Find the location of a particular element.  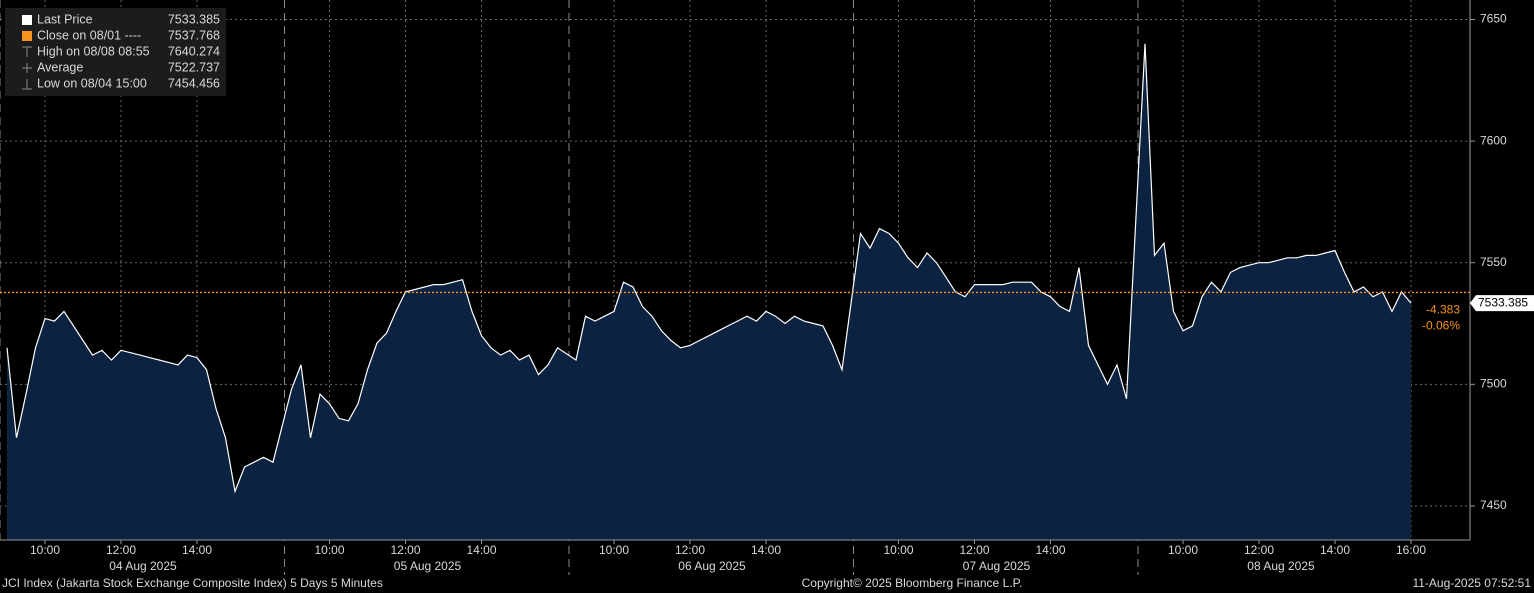

legend-label: Close on 08/01 ---- is located at coordinates (89, 35).